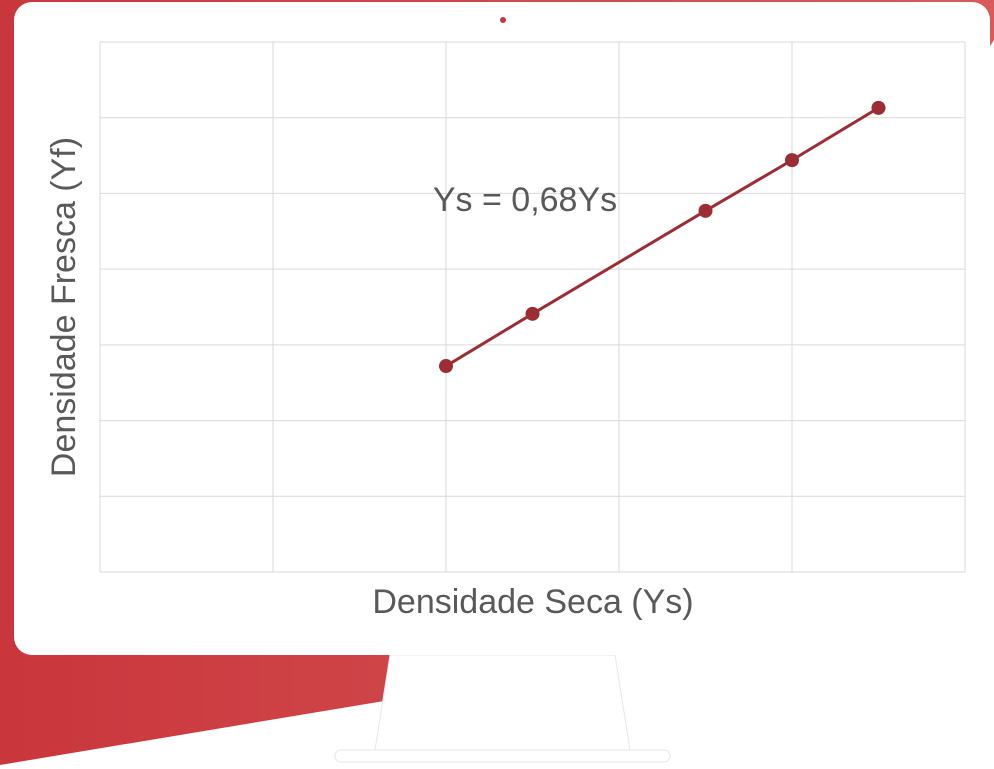 This screenshot has width=994, height=769. I want to click on x-axis-label: Densidade Seca (Ys), so click(532, 602).